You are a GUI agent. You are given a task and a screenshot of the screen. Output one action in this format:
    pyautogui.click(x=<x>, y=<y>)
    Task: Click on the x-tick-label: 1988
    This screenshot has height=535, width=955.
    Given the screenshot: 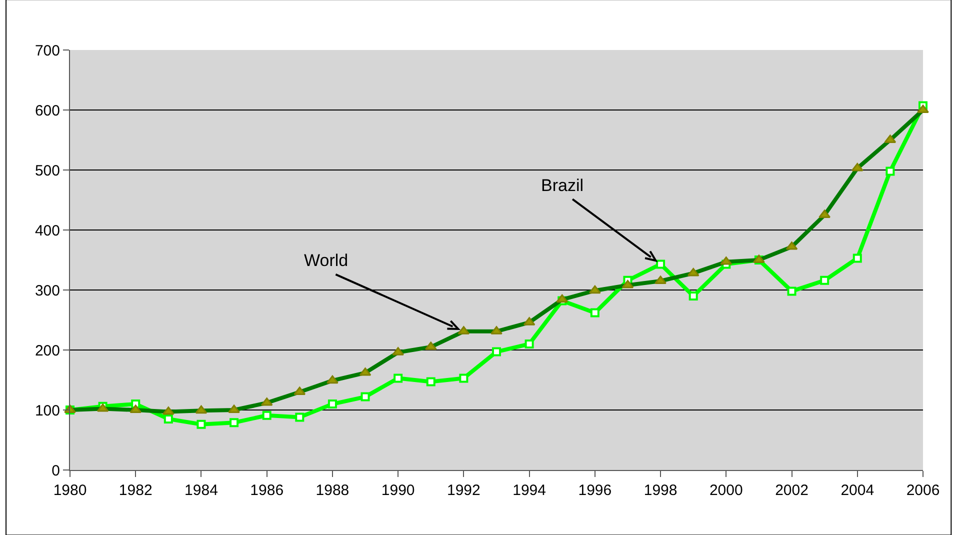 What is the action you would take?
    pyautogui.click(x=333, y=490)
    